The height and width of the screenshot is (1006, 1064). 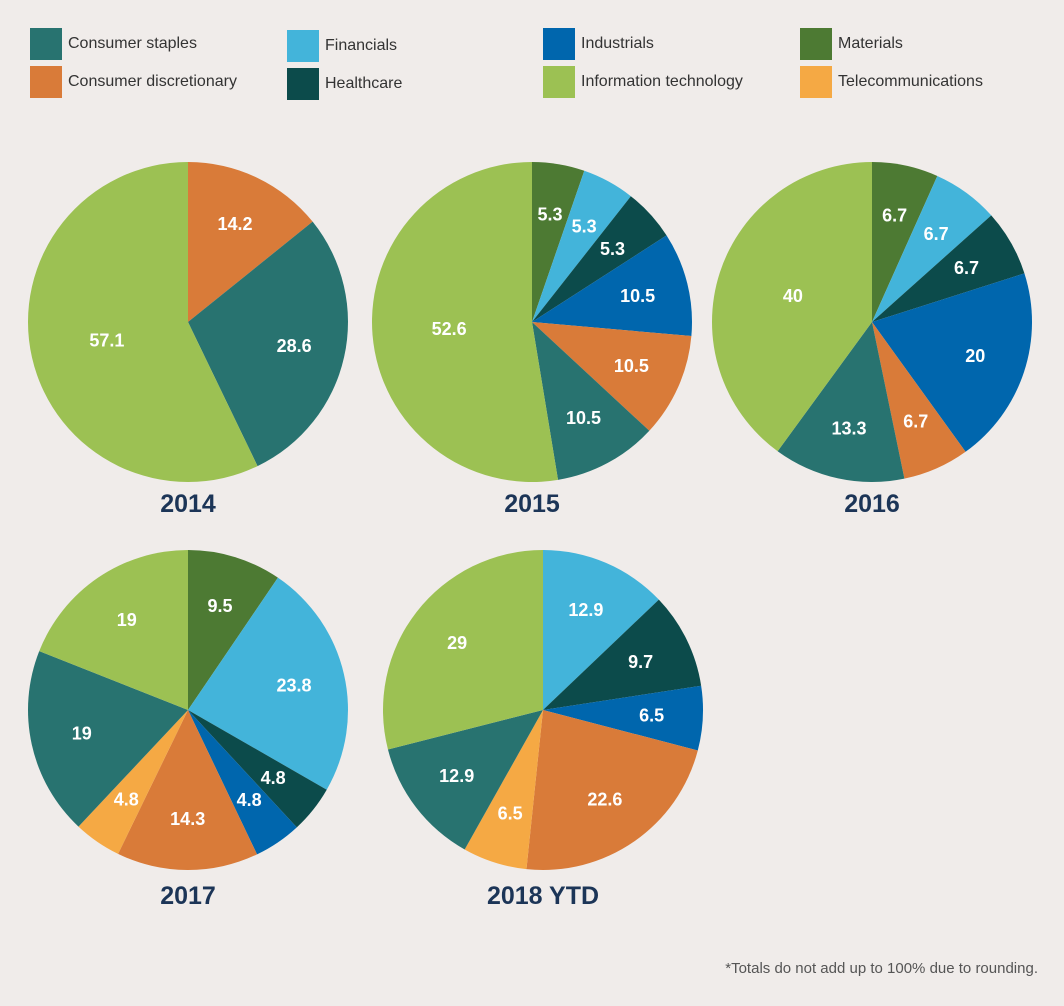 What do you see at coordinates (132, 43) in the screenshot?
I see `legend-label: Consumer staples` at bounding box center [132, 43].